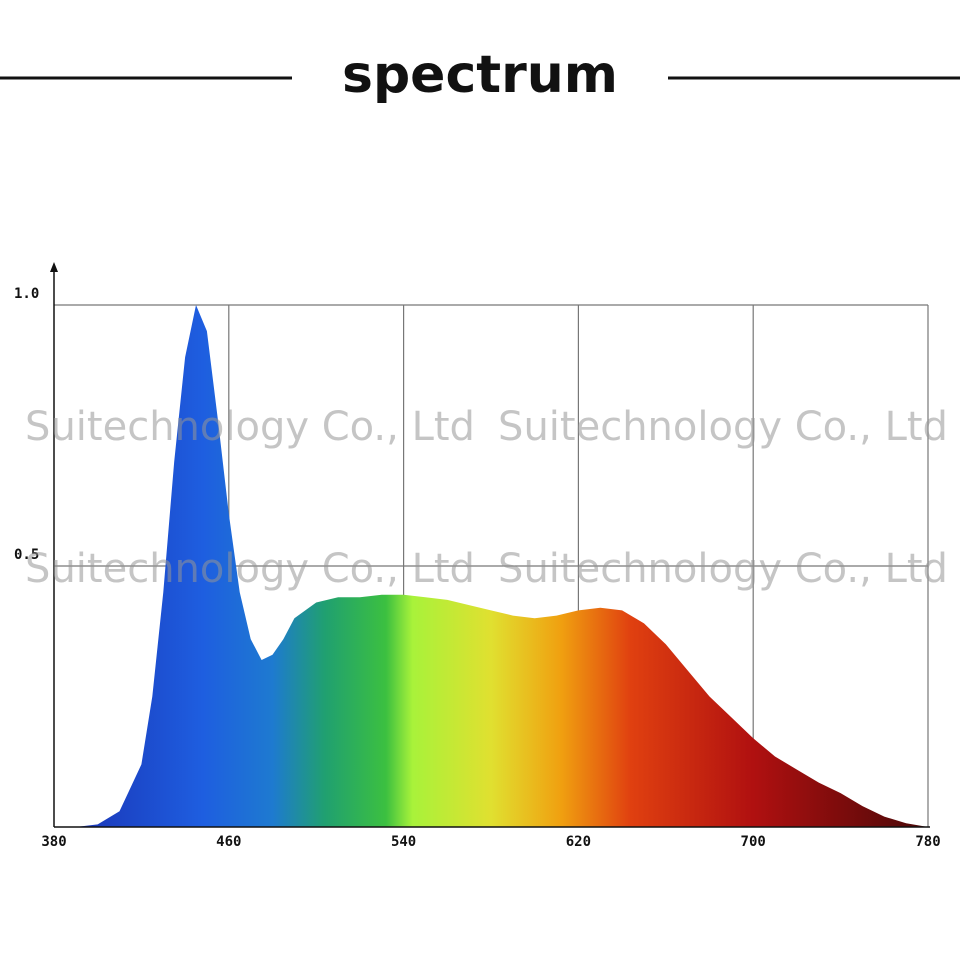 The image size is (960, 960). I want to click on y-tick-label: 1.0, so click(26, 294).